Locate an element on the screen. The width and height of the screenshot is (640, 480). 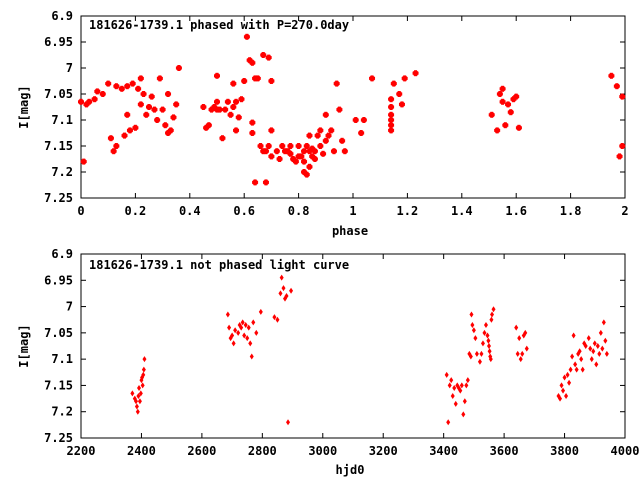
phased-x-tick-label: 0.4 is located at coordinates (190, 211).